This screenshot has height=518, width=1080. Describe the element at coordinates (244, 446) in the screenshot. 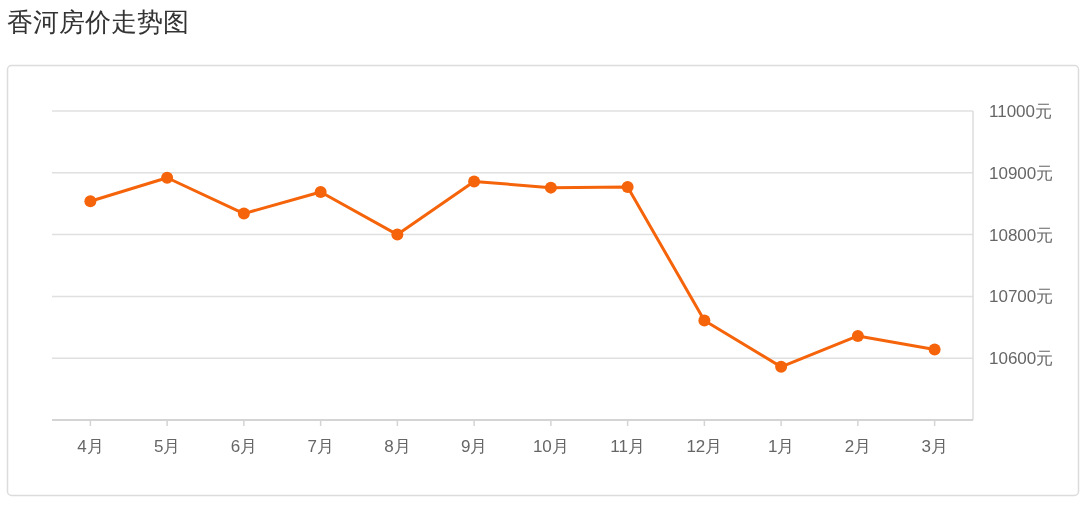

I see `x-tick-label: 6月` at that location.